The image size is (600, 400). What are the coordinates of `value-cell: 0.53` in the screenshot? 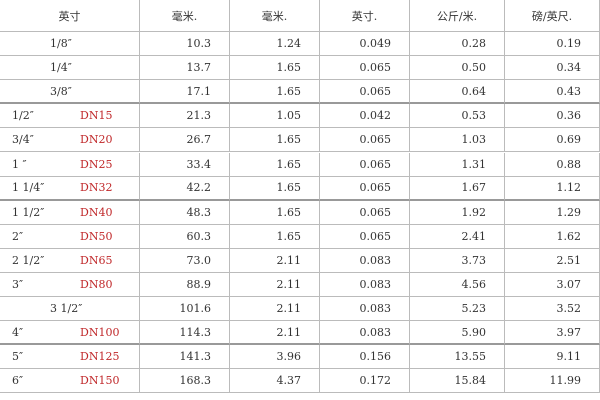 It's located at (457, 116).